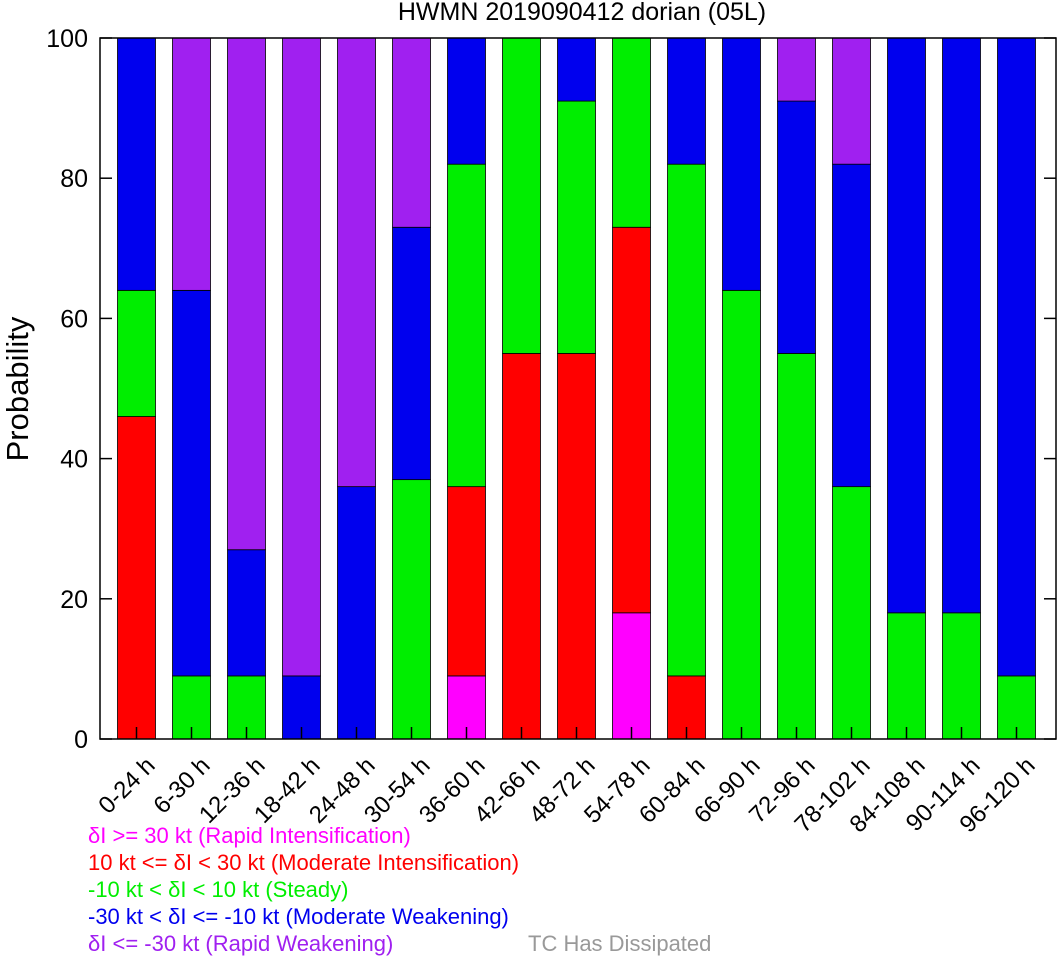 This screenshot has width=1057, height=960. What do you see at coordinates (240, 943) in the screenshot?
I see `legend-entry-4: δI <= -30 kt (Rapid Weakening)` at bounding box center [240, 943].